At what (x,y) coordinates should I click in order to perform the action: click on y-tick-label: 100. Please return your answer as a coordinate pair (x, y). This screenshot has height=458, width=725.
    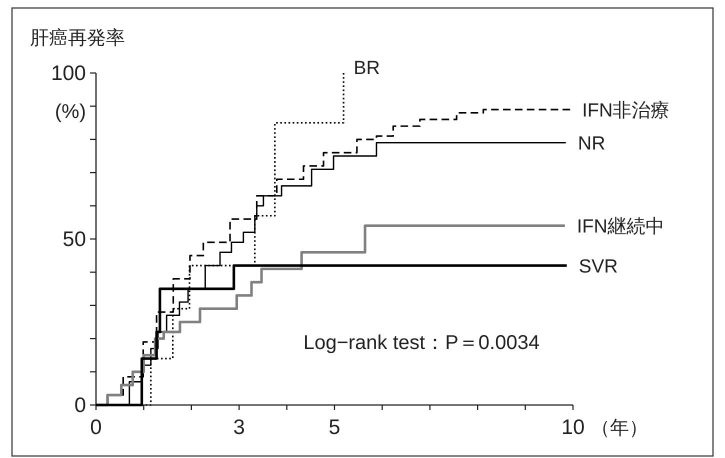
    Looking at the image, I should click on (68, 73).